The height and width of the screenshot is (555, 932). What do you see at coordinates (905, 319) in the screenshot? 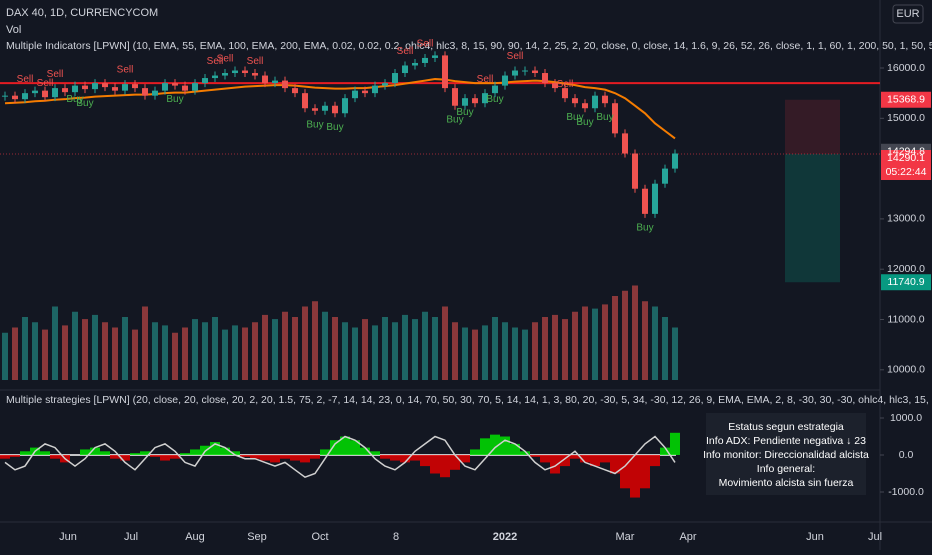
I see `y-tick-label: 11000.0` at bounding box center [905, 319].